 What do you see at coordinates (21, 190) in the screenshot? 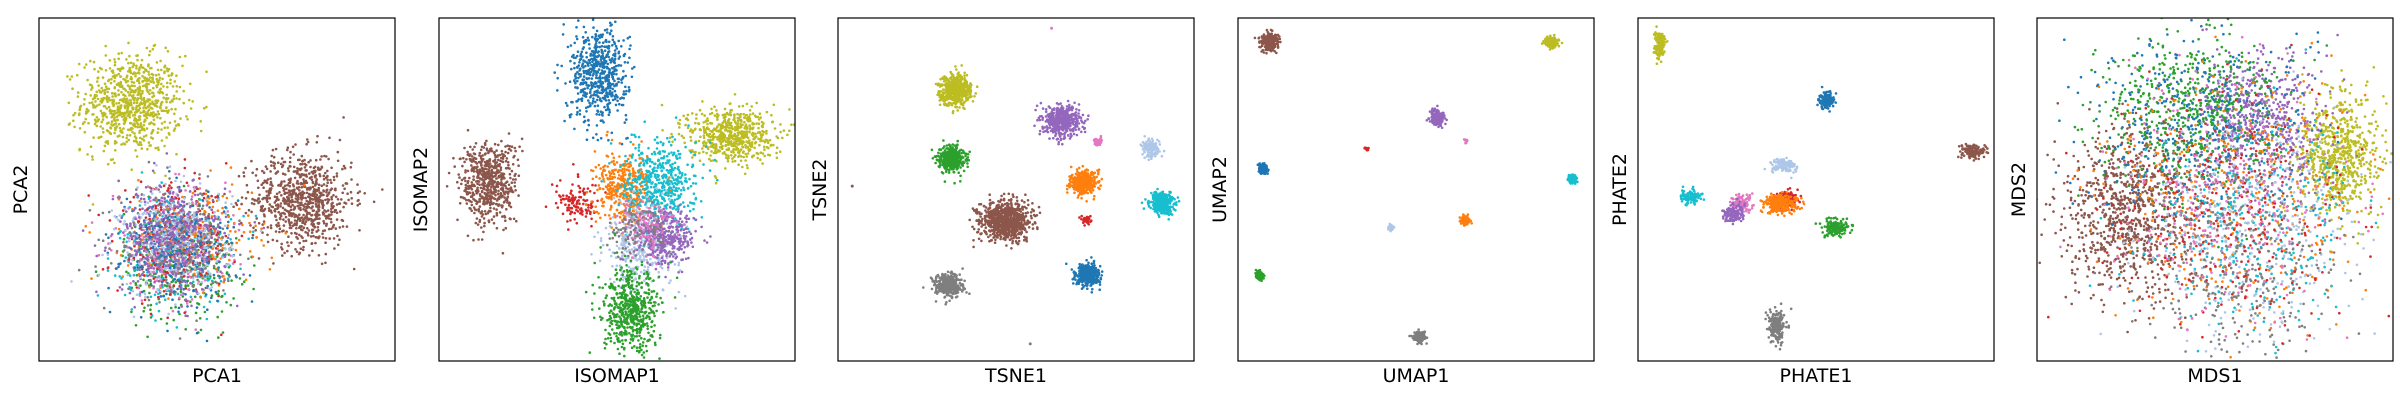
I see `y-axis-label: PCA2` at bounding box center [21, 190].